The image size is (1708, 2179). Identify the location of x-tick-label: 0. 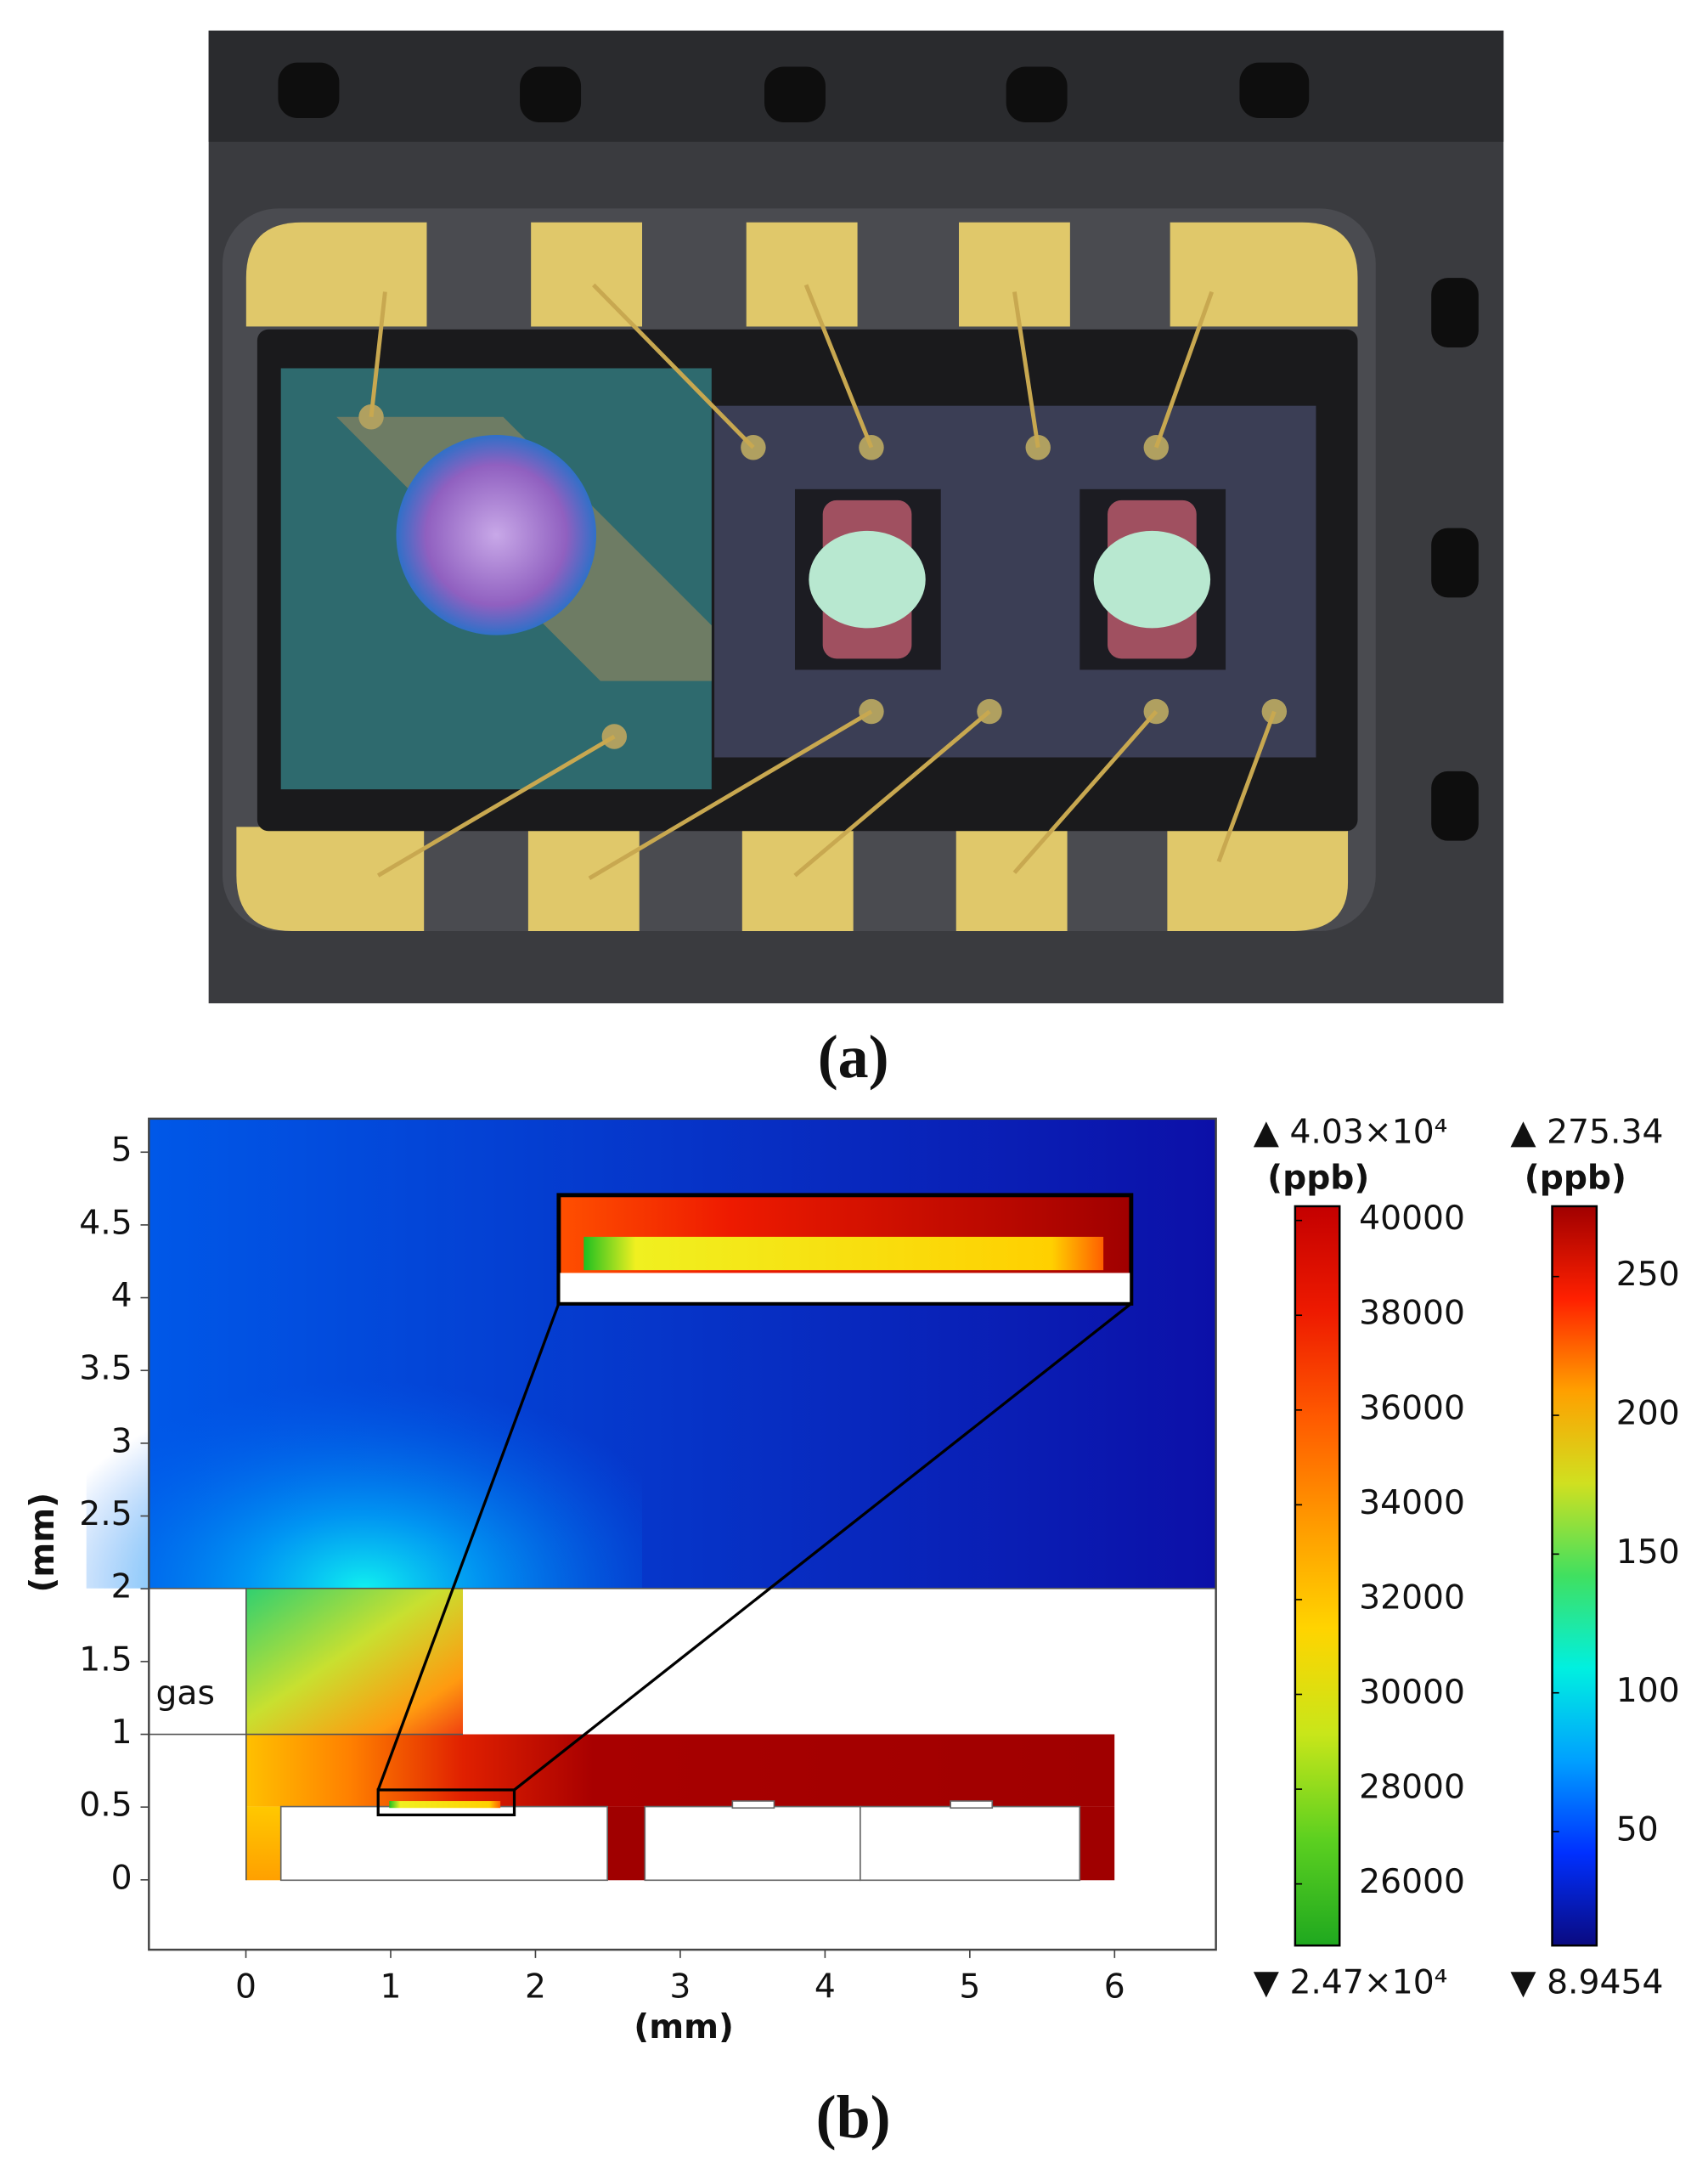
(245, 1987).